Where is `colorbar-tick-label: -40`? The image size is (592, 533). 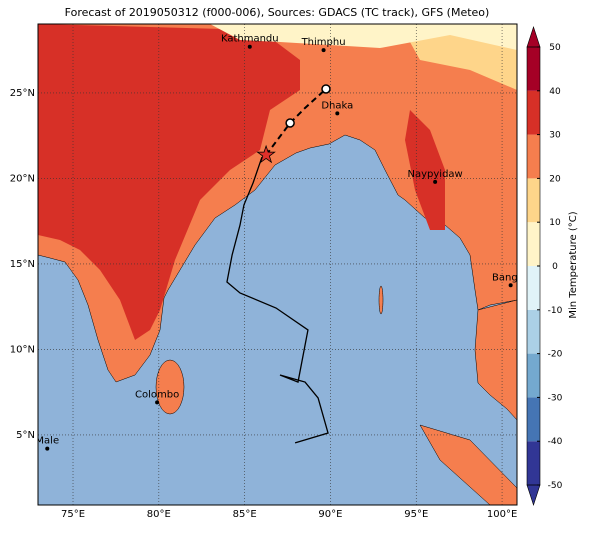
colorbar-tick-label: -40 is located at coordinates (555, 442).